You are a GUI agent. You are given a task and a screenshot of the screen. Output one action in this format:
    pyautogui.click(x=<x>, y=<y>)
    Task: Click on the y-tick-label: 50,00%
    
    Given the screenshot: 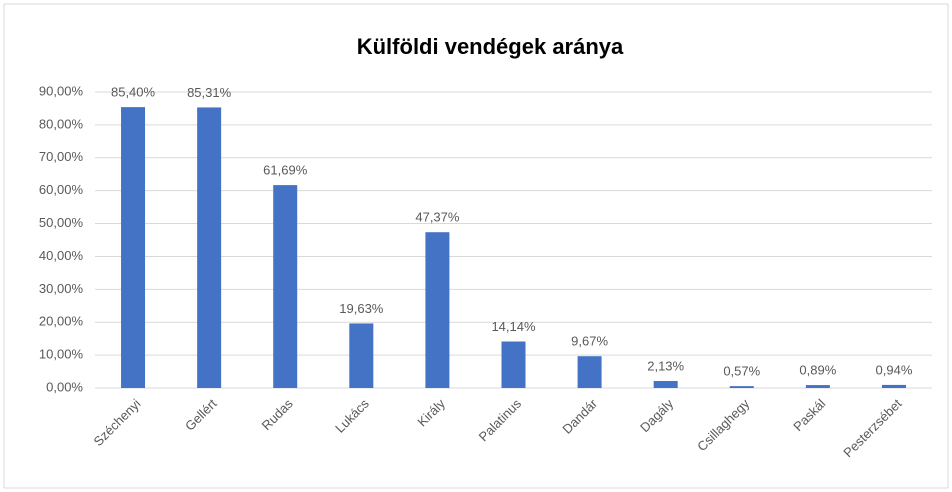 What is the action you would take?
    pyautogui.click(x=61, y=222)
    